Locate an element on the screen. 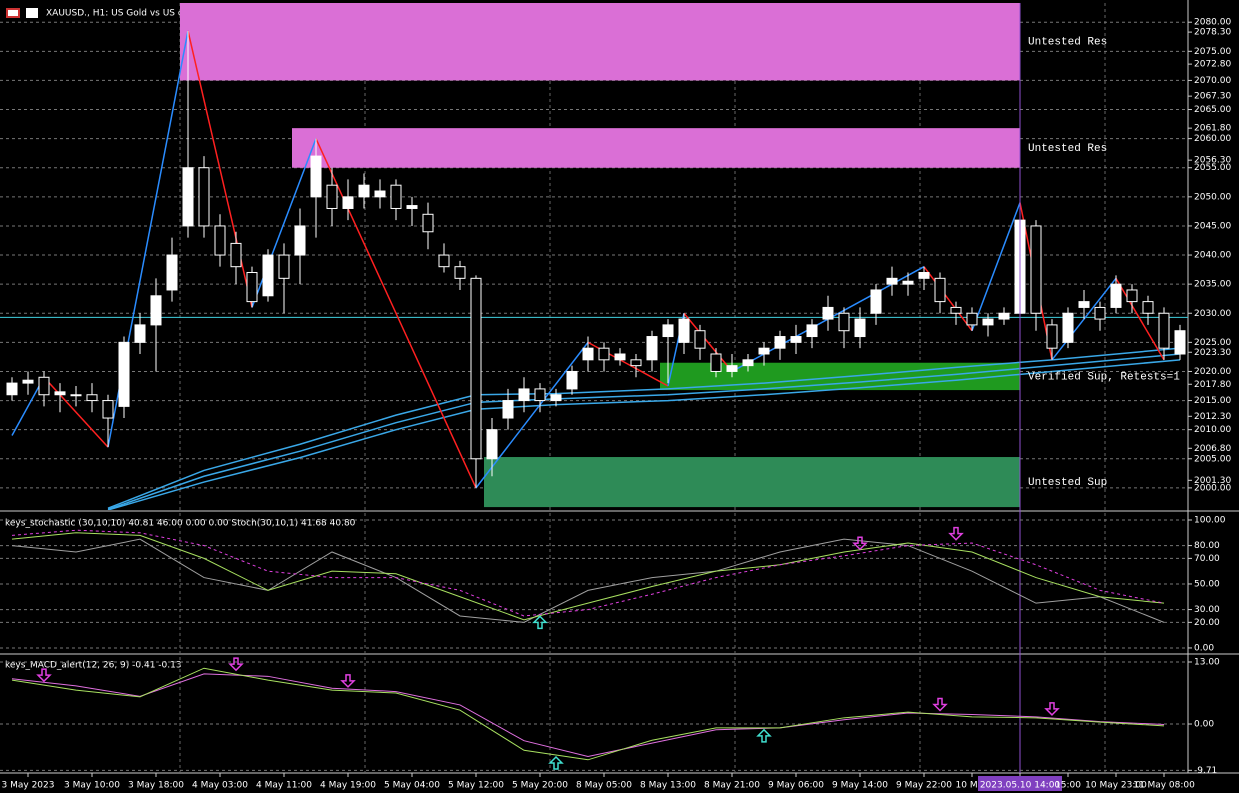 The image size is (1239, 793). y-tick-label: 2075.00 is located at coordinates (1212, 52).